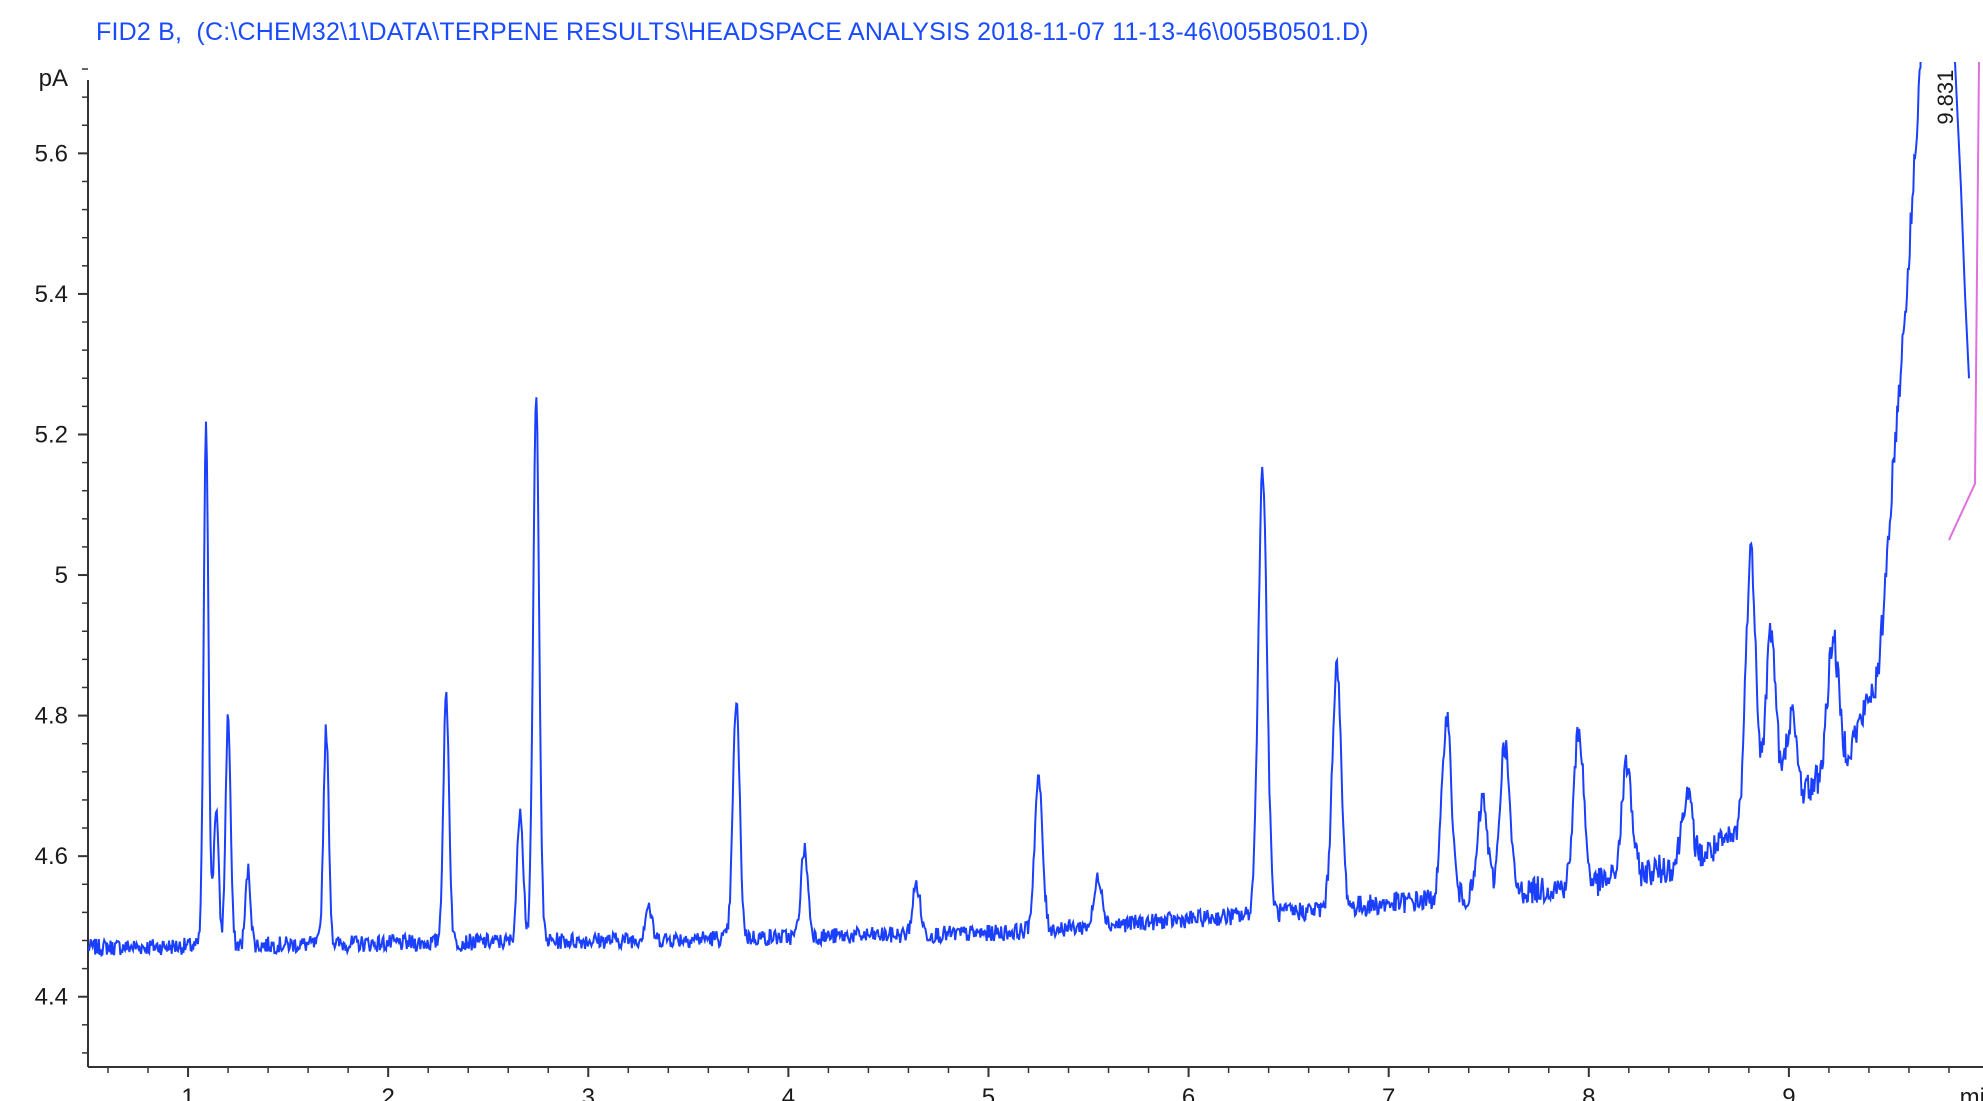  Describe the element at coordinates (187, 1092) in the screenshot. I see `x-tick-label: 1` at that location.